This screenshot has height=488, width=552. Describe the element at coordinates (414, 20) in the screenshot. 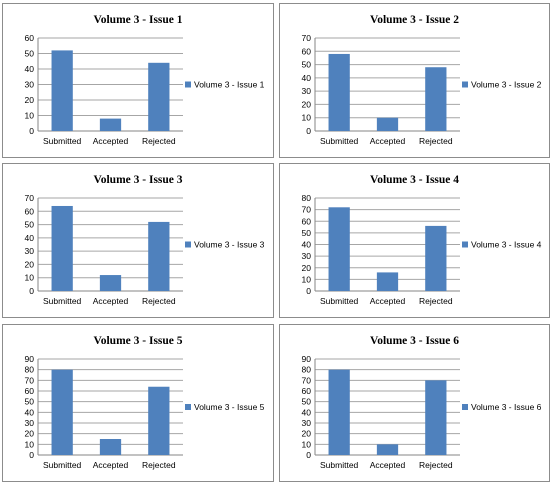

I see `chart-title: Volume 3 - Issue 2` at that location.